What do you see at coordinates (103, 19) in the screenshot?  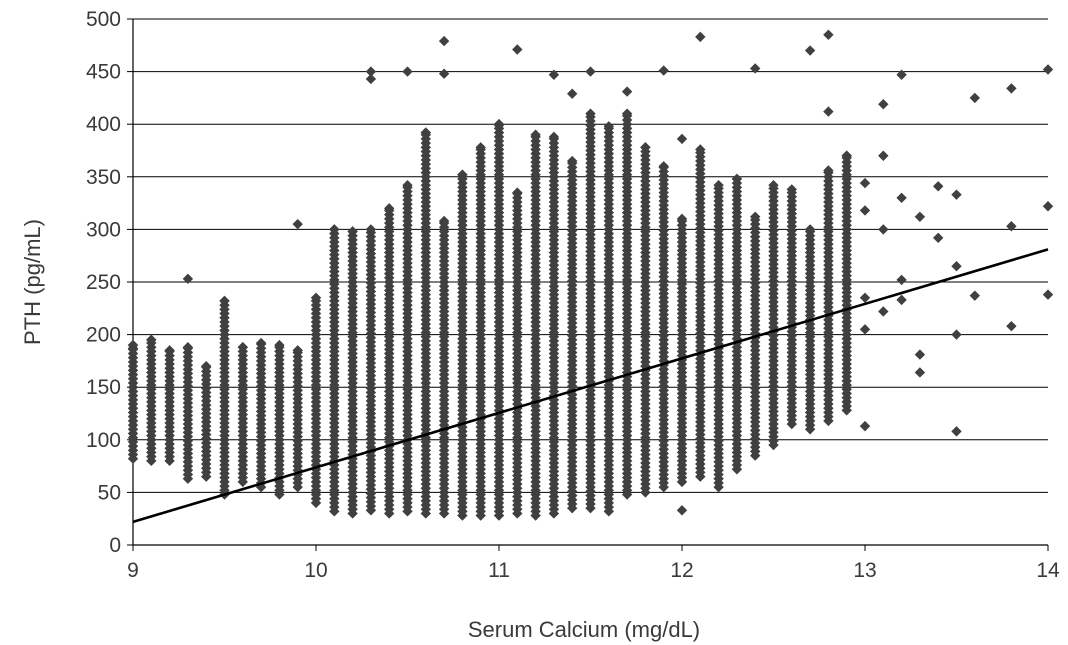 I see `y-tick-label: 500` at bounding box center [103, 19].